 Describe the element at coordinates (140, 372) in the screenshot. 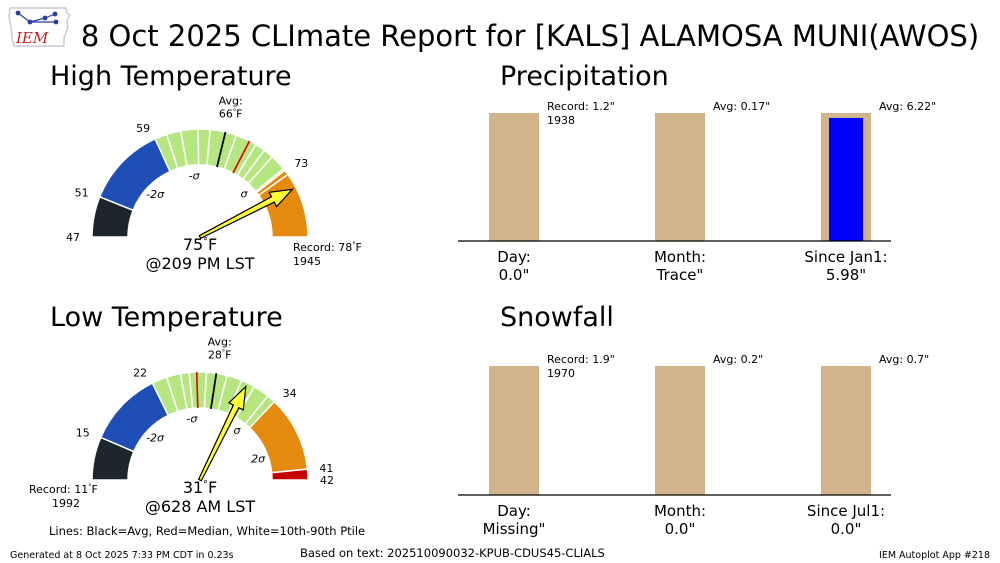

I see `tick-label: 22` at that location.